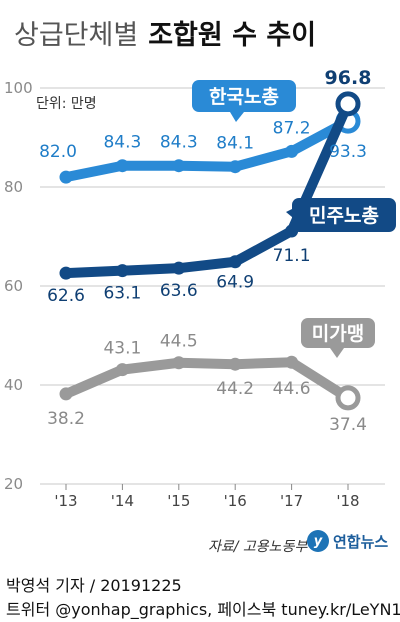  I want to click on source-text: 자료/ 고용노동부, so click(258, 547).